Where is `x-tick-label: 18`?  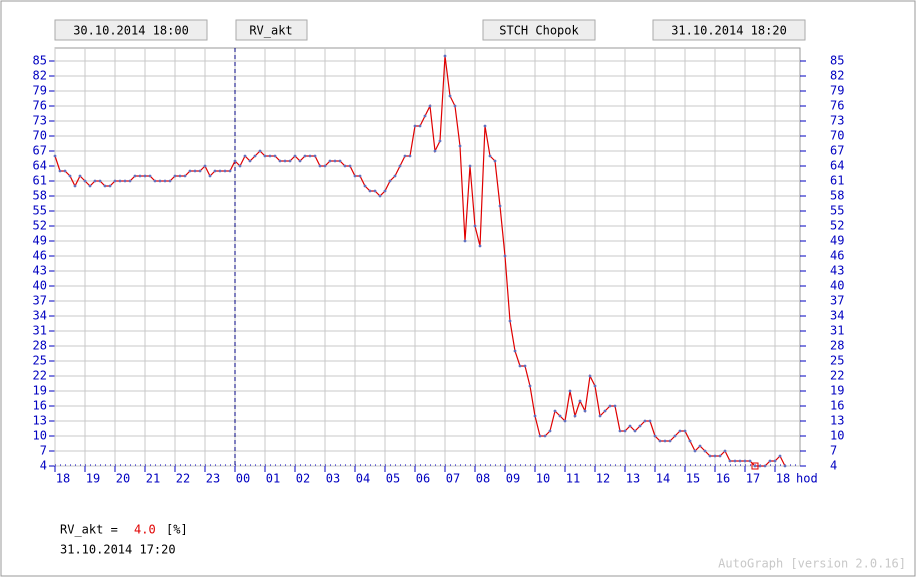 x-tick-label: 18 is located at coordinates (783, 479).